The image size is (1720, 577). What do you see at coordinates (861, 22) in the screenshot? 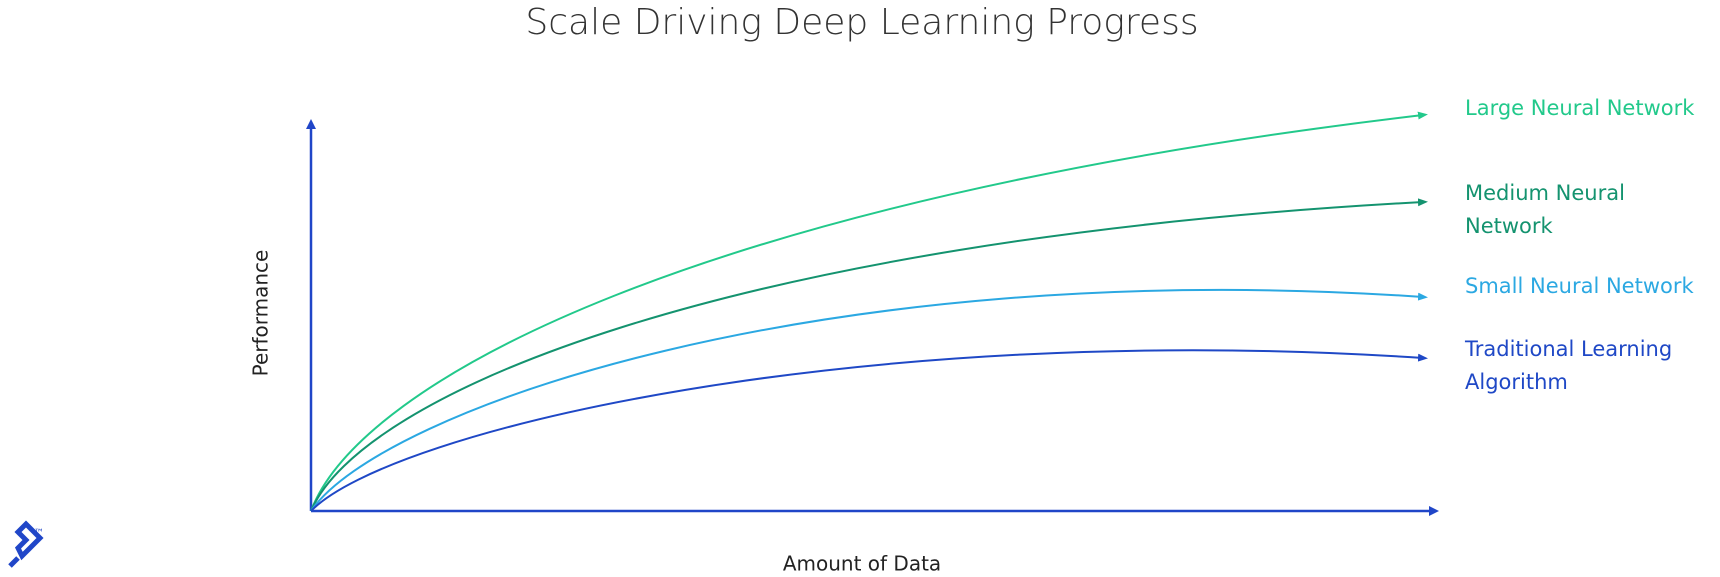
I see `chart-title: Scale Driving Deep Learning Progress` at bounding box center [861, 22].